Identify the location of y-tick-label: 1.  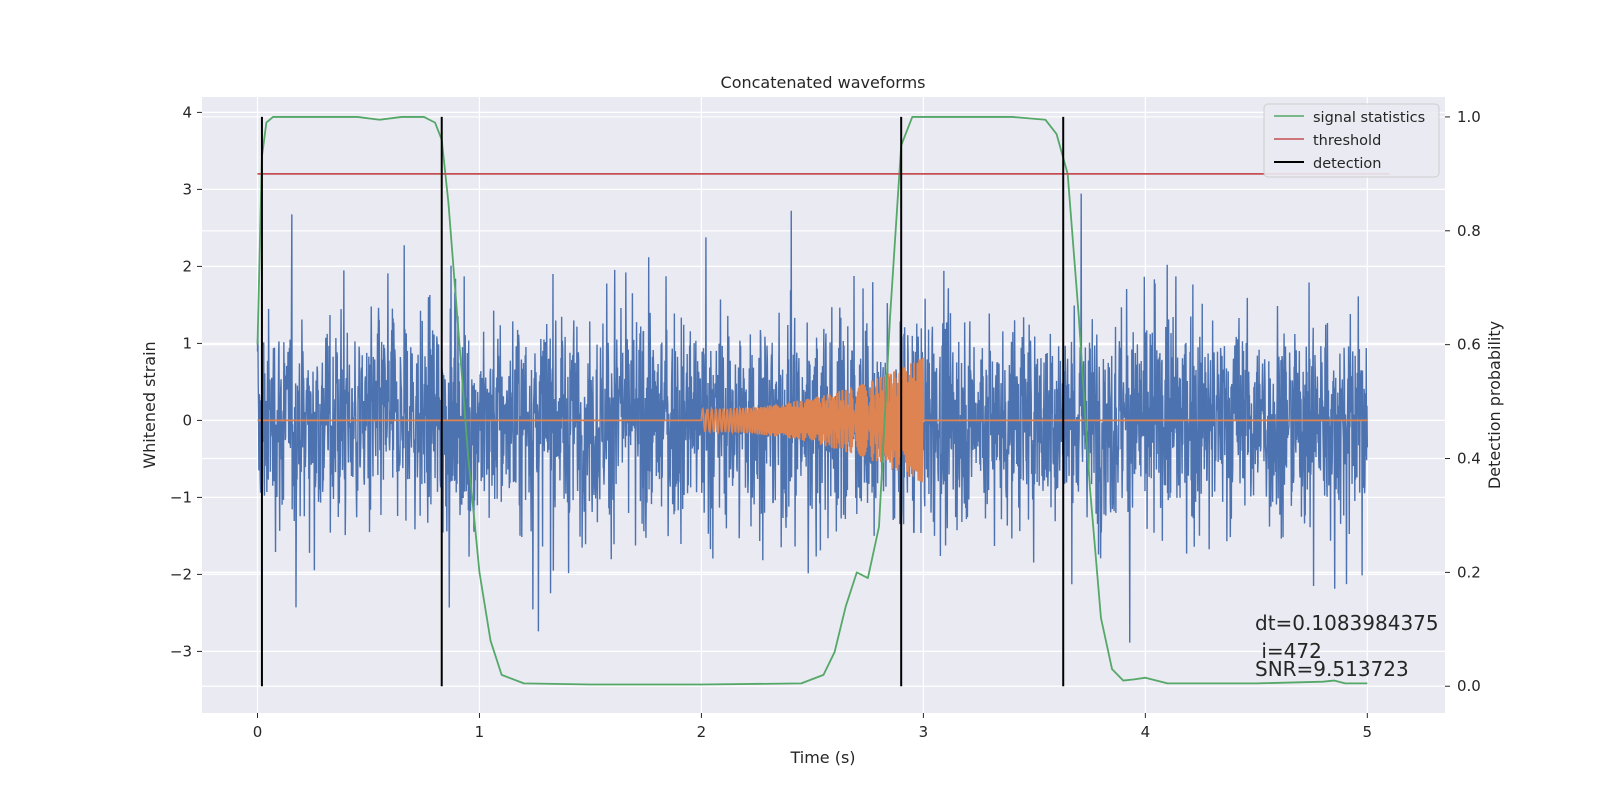
(187, 343).